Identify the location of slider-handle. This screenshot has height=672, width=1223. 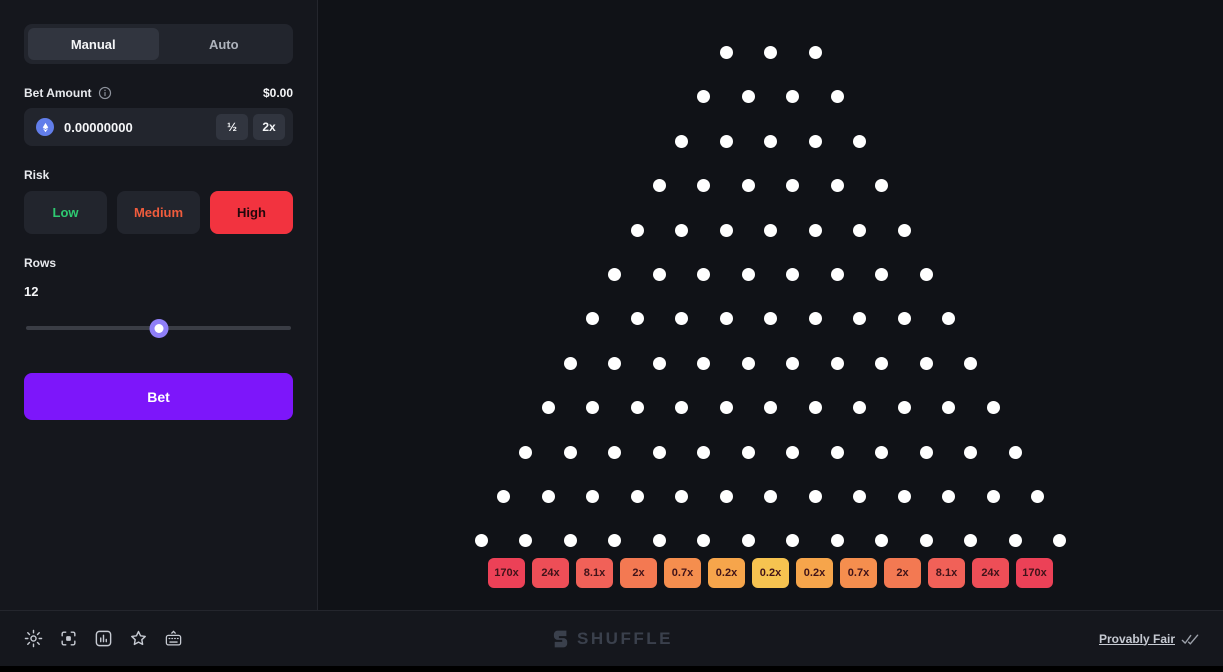
(158, 328).